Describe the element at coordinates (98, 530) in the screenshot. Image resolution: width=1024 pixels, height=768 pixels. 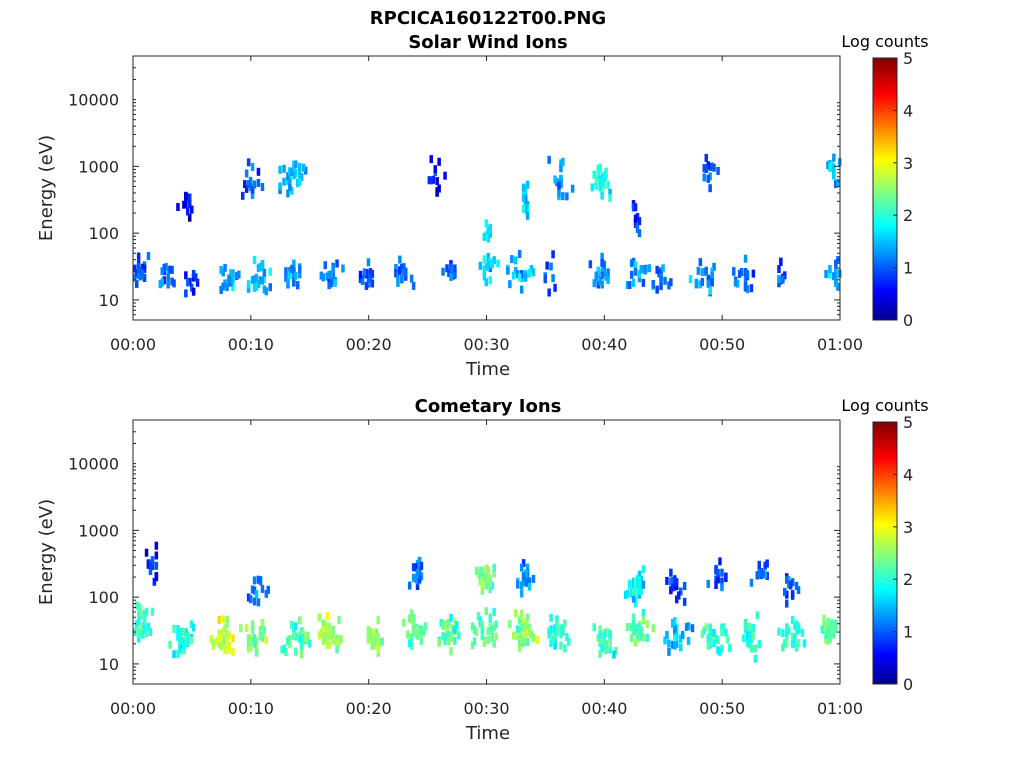
I see `y-tick-label: 1000` at that location.